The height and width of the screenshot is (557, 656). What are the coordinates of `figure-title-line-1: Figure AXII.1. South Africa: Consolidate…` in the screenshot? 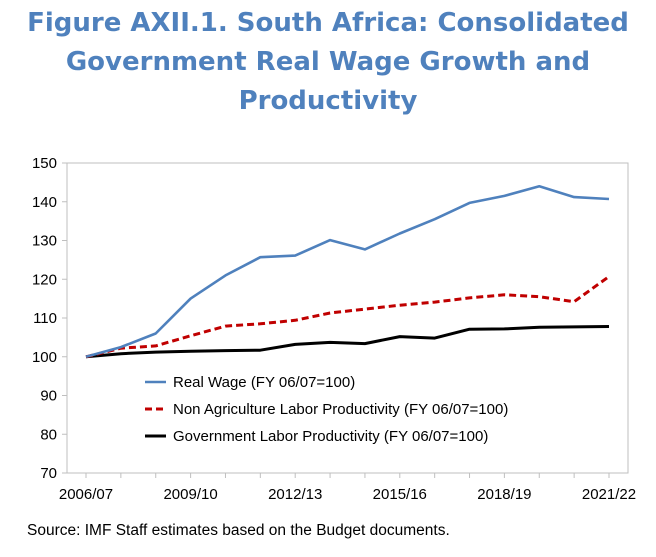 It's located at (328, 23).